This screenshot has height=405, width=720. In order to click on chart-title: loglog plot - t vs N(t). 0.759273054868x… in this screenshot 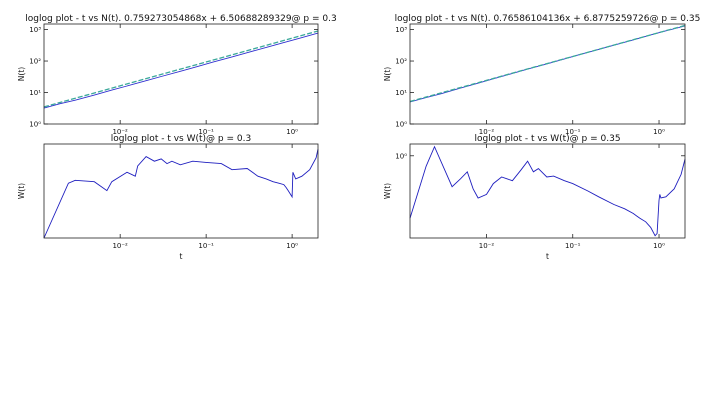, I will do `click(180, 19)`.